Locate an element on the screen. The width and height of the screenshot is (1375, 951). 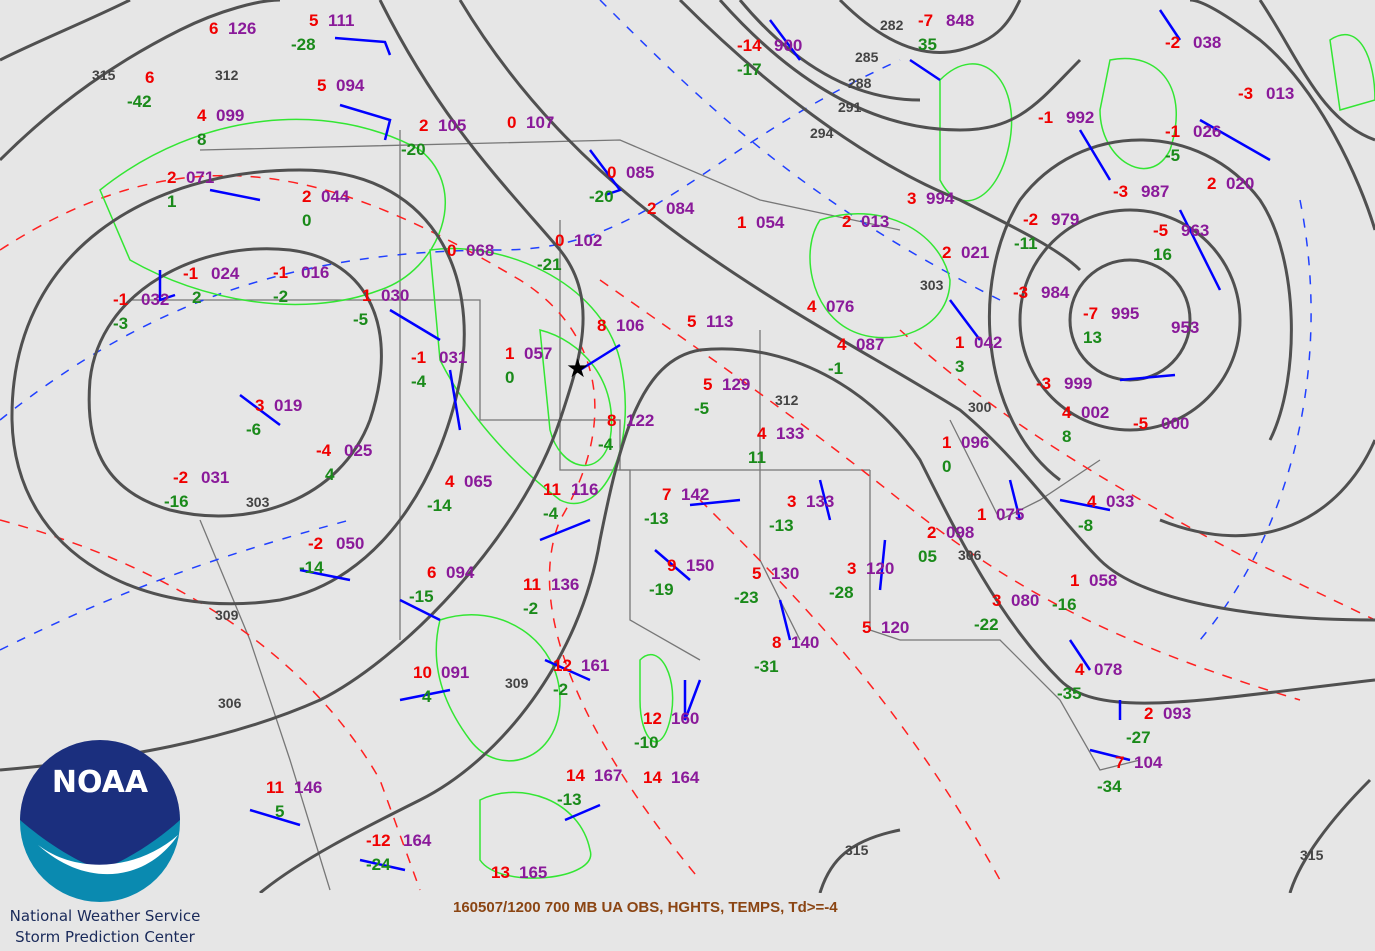
station-height: 122 is located at coordinates (640, 420).